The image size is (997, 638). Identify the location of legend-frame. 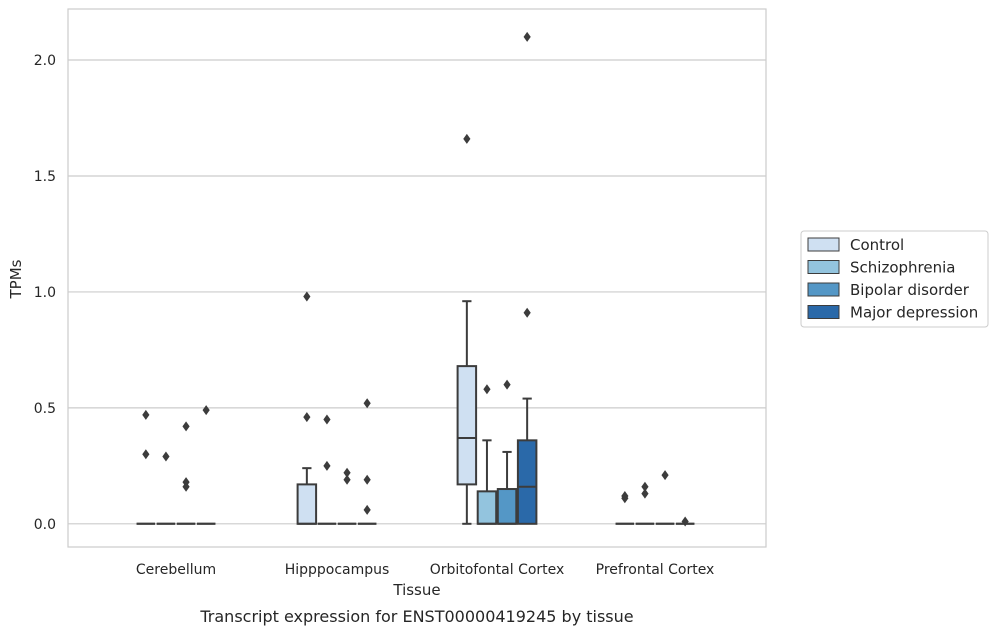
(894, 279).